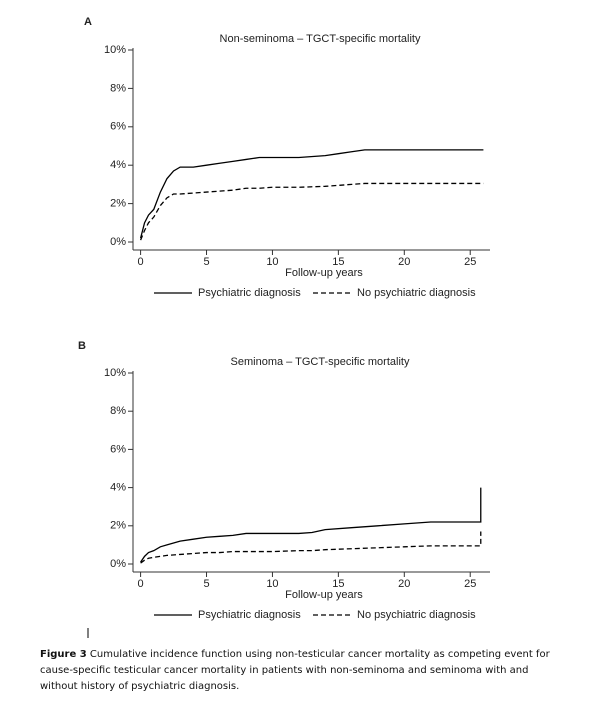 The height and width of the screenshot is (713, 593). Describe the element at coordinates (82, 346) in the screenshot. I see `panel-label: B` at that location.